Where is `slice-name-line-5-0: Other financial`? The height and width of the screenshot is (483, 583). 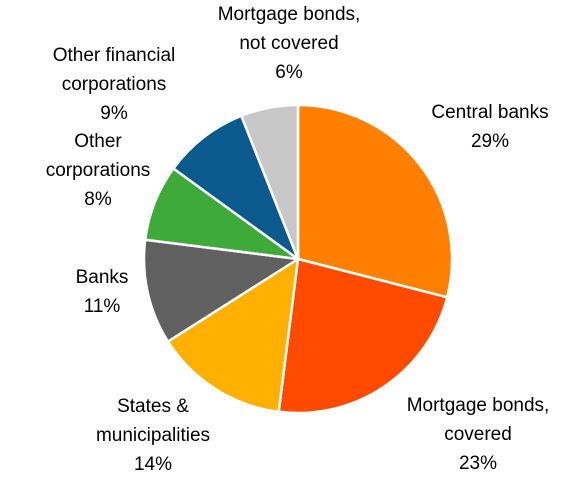 slice-name-line-5-0: Other financial is located at coordinates (114, 55).